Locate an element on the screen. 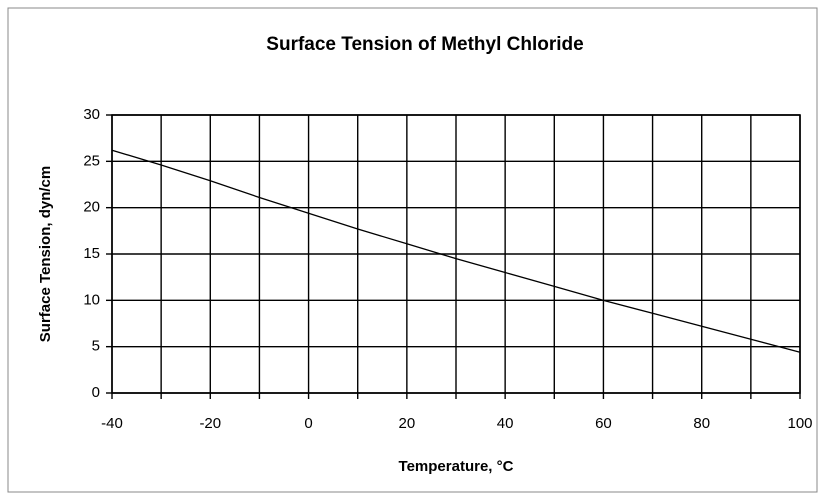  y-tick-label: 25 is located at coordinates (91, 160).